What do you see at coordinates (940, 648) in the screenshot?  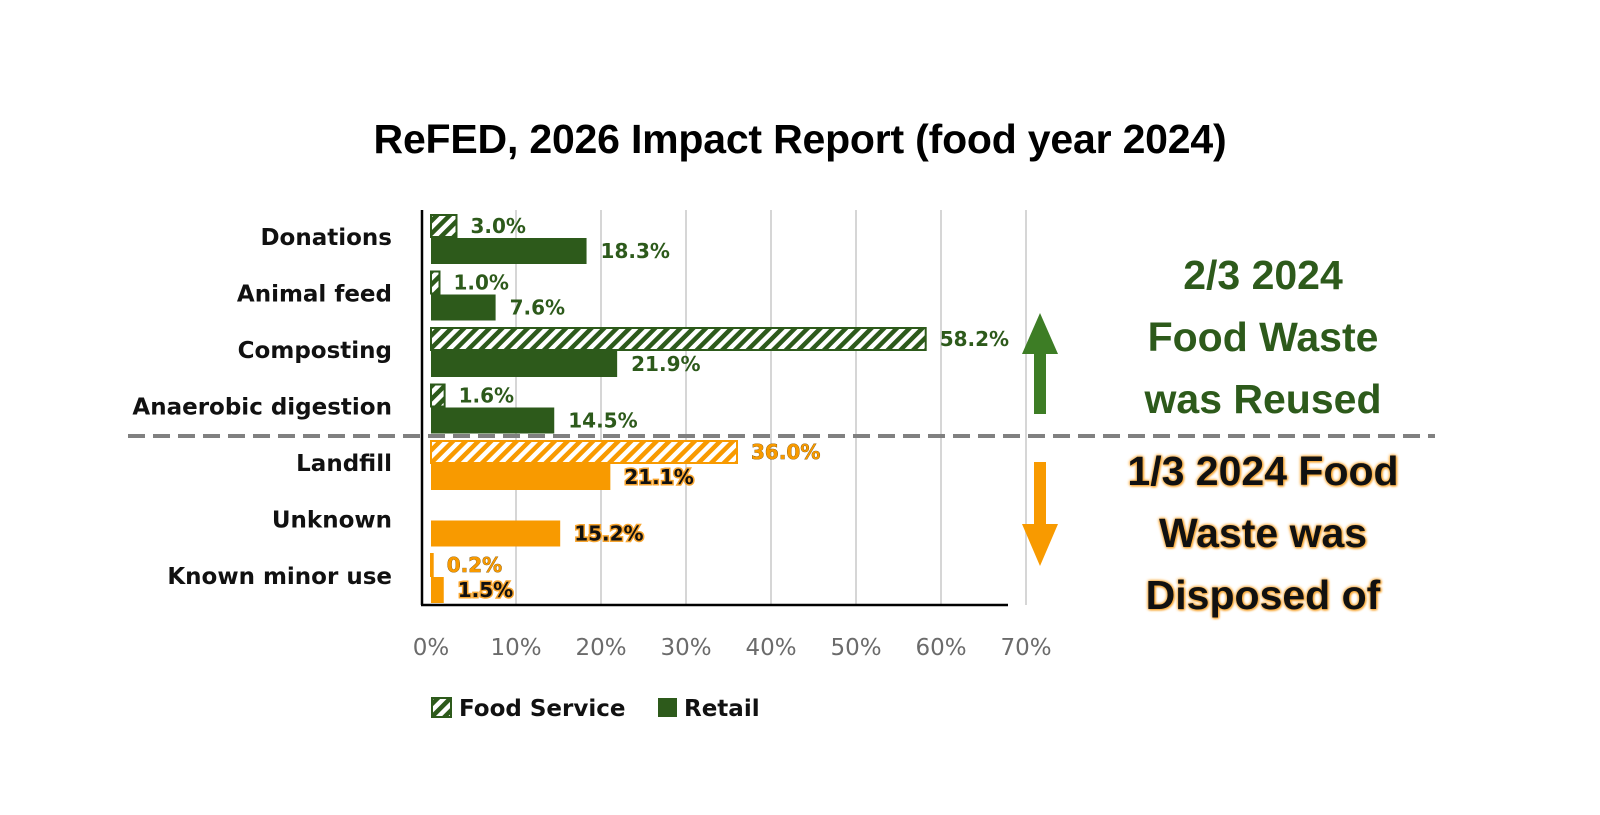 I see `x-tick-label: 60%` at bounding box center [940, 648].